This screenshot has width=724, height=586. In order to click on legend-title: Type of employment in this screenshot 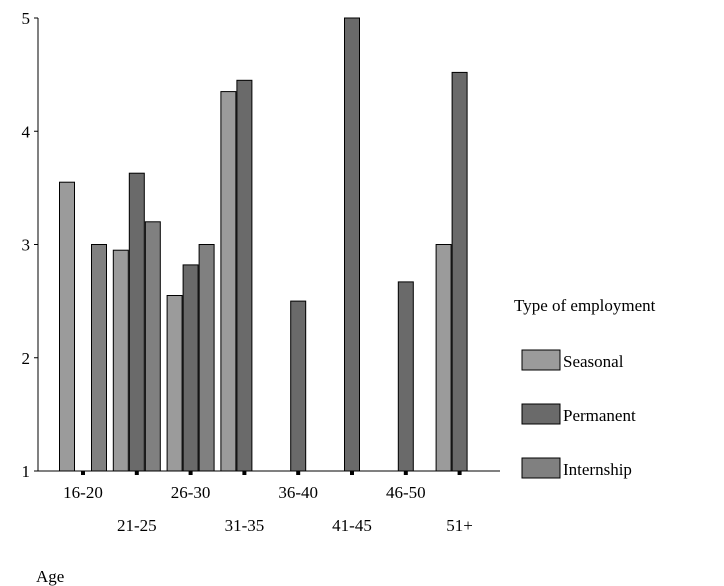, I will do `click(585, 305)`.